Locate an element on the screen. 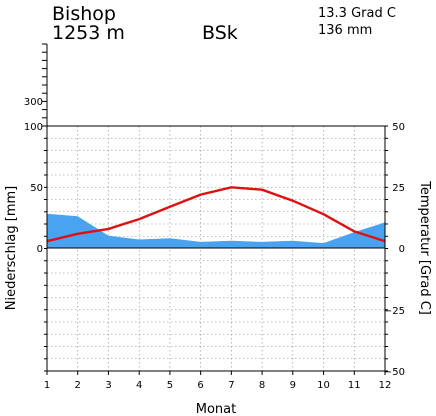 Image resolution: width=436 pixels, height=416 pixels. mean-temperature: 13.3 Grad C is located at coordinates (357, 13).